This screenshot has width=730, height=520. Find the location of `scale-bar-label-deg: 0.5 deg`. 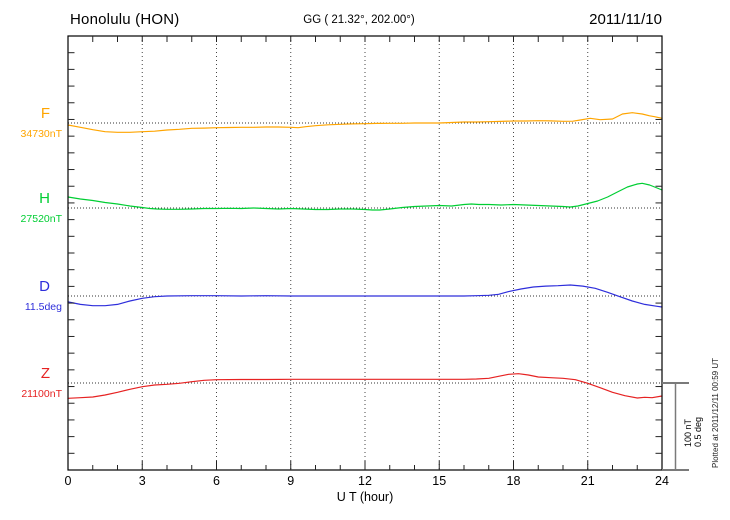

scale-bar-label-deg: 0.5 deg is located at coordinates (698, 431).